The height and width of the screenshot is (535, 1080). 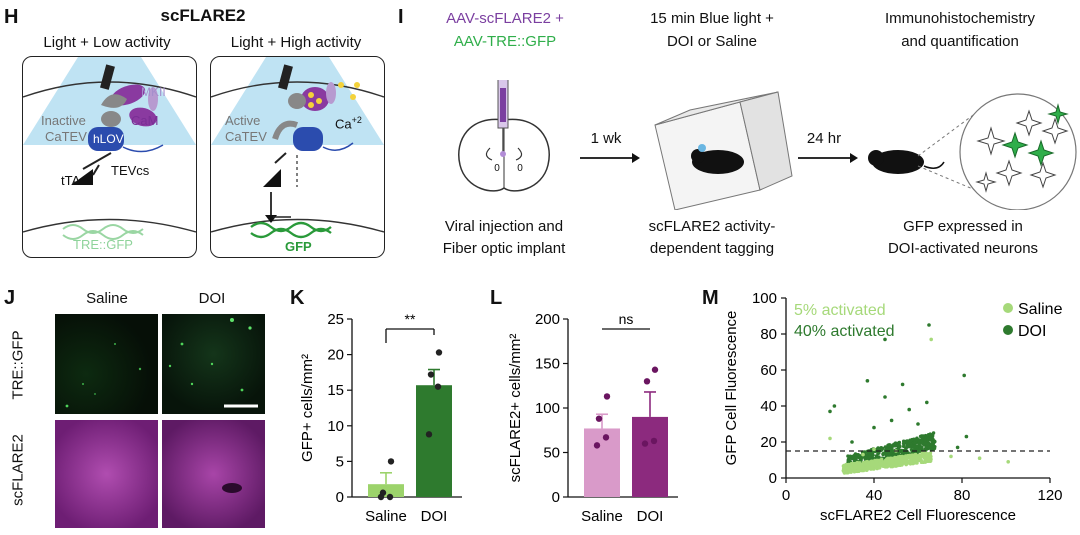 What do you see at coordinates (773, 478) in the screenshot?
I see `y-tick-label: 0` at bounding box center [773, 478].